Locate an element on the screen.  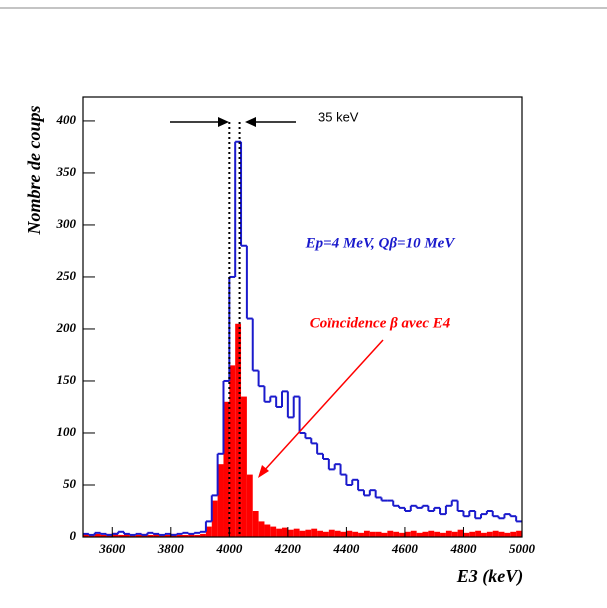
y-tick-label: 0 is located at coordinates (73, 535).